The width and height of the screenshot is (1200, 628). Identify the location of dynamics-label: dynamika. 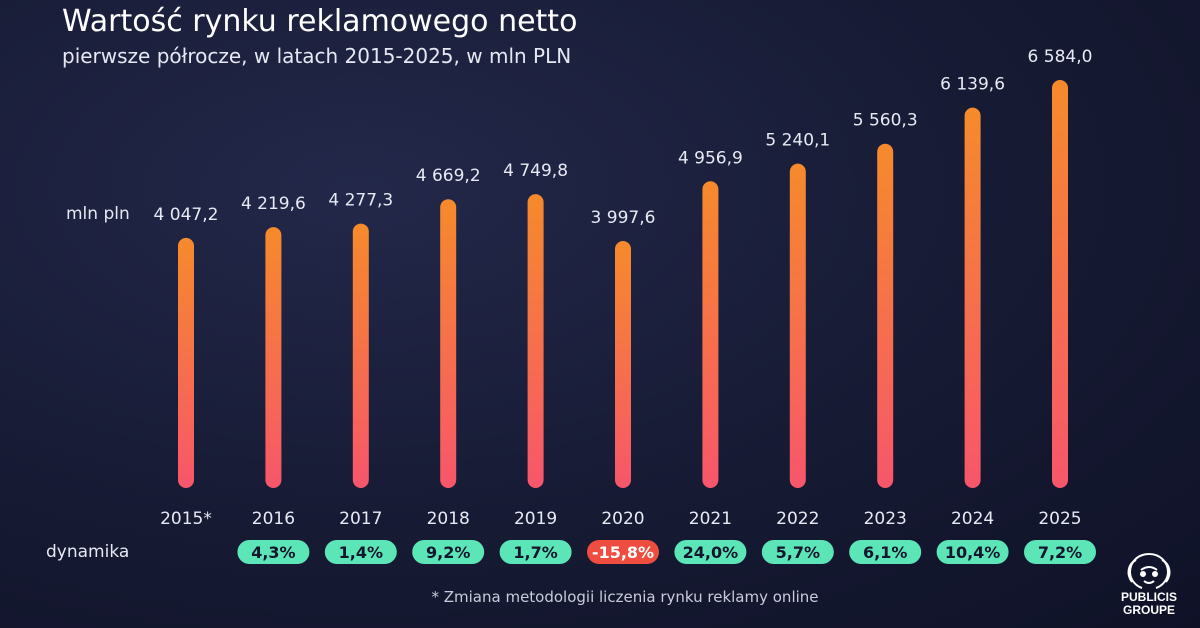
(88, 552).